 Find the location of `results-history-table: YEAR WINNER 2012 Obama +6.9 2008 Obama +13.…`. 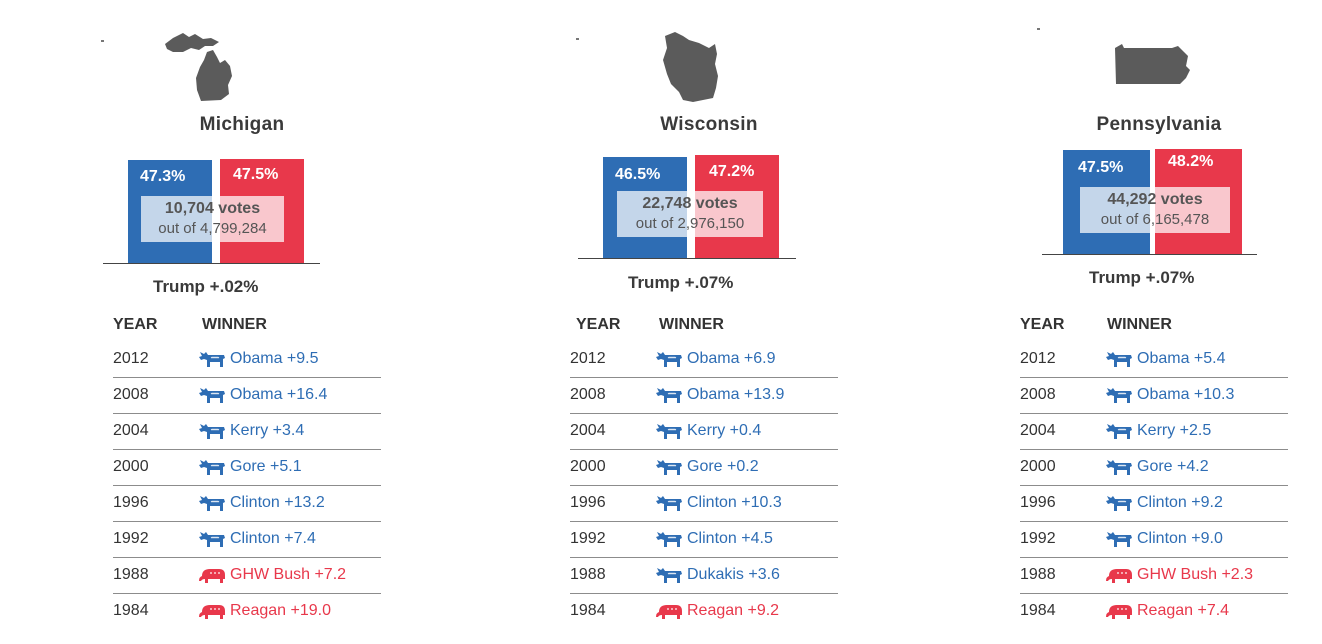

results-history-table: YEAR WINNER 2012 Obama +6.9 2008 Obama +13.… is located at coordinates (704, 472).